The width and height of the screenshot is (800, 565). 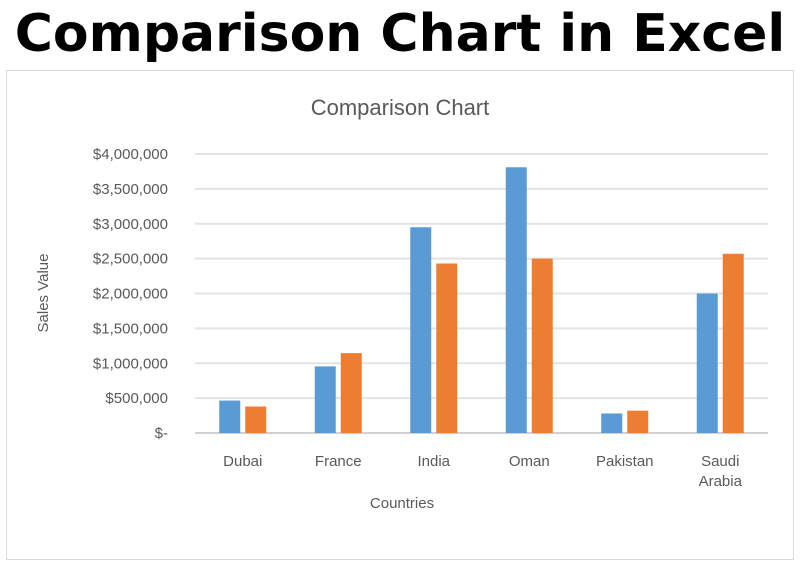 I want to click on y-tick-label: $1,500,000, so click(x=130, y=328).